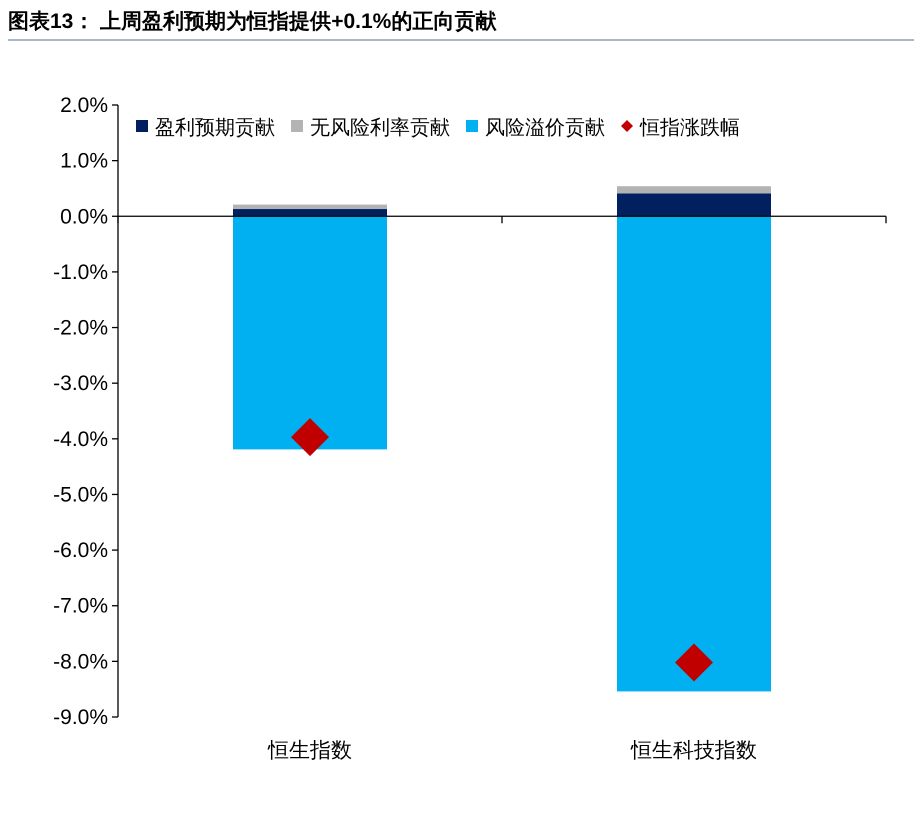  I want to click on y-tick-label: -9.0%, so click(80, 717).